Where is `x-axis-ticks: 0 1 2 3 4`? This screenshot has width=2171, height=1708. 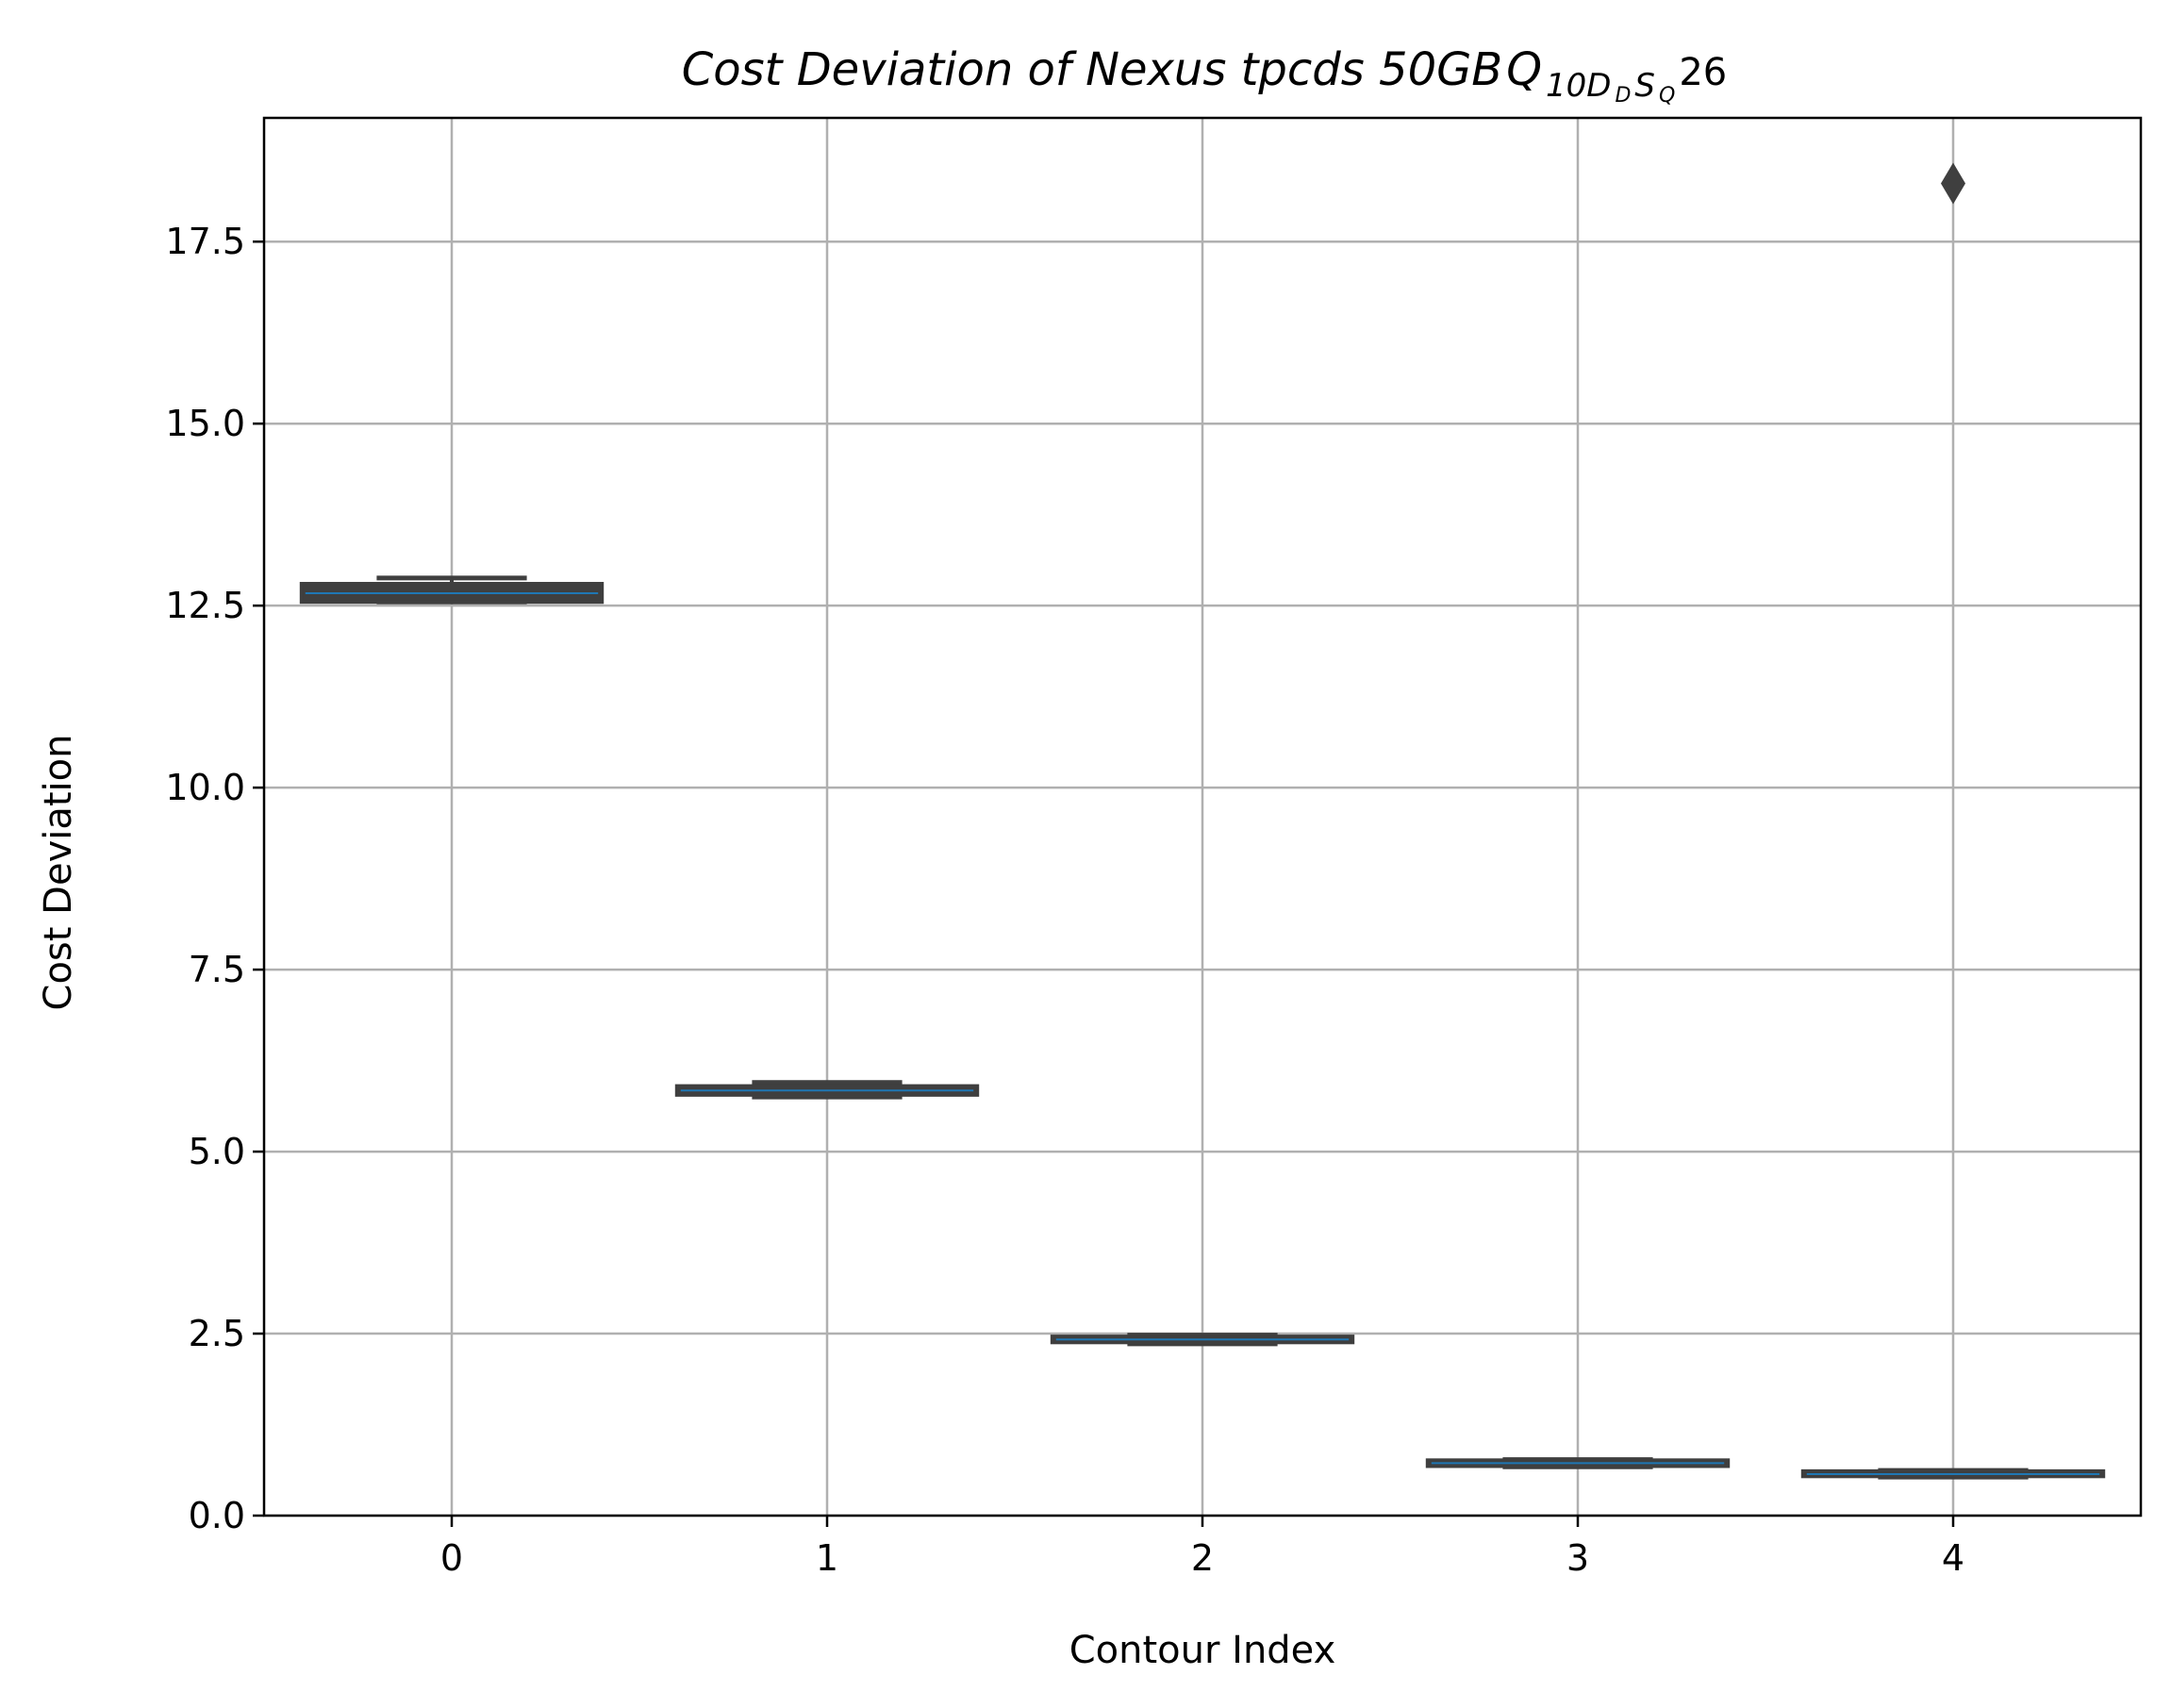
x-axis-ticks: 0 1 2 3 4 is located at coordinates (1202, 1547).